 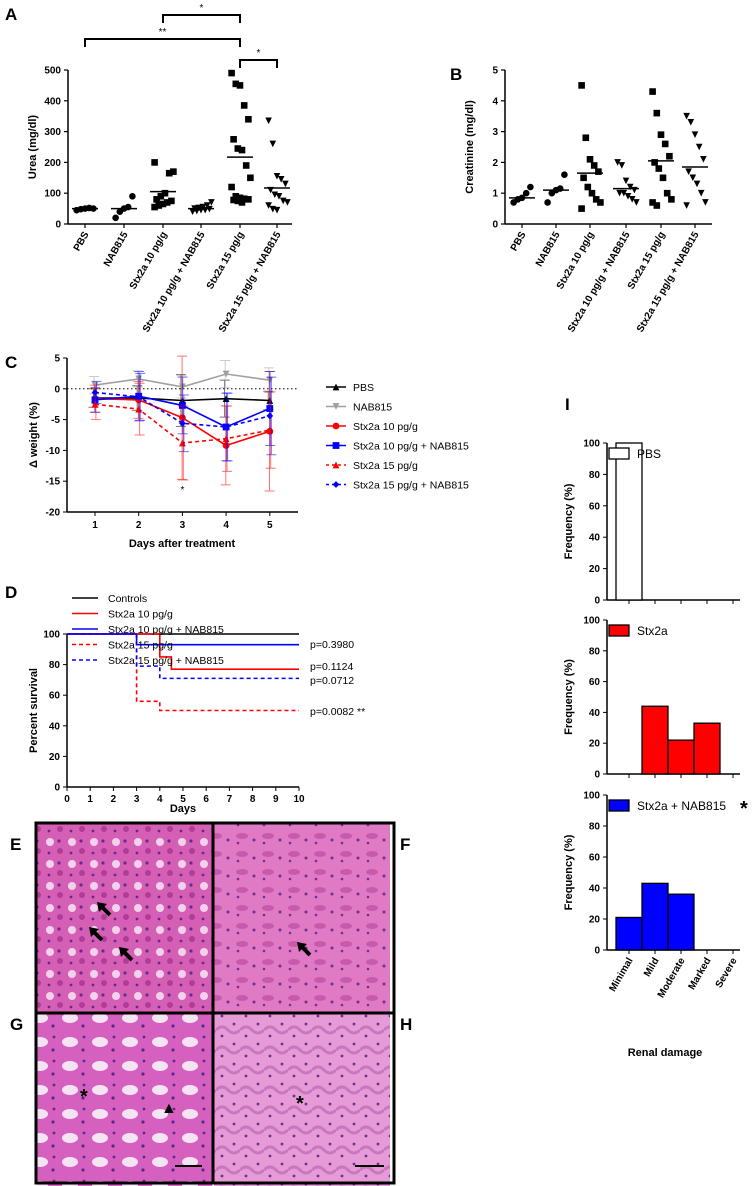 What do you see at coordinates (11, 14) in the screenshot?
I see `panel-label-a: A` at bounding box center [11, 14].